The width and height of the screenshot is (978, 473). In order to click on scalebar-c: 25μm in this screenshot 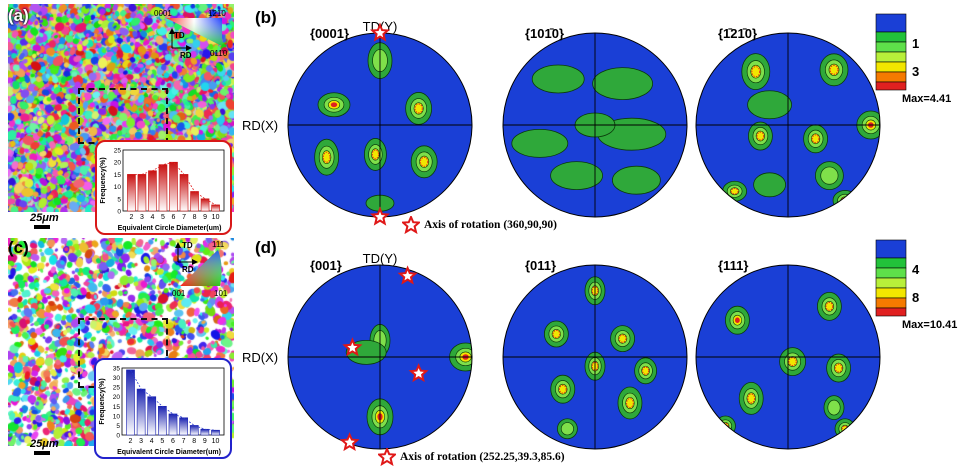, I will do `click(44, 446)`.